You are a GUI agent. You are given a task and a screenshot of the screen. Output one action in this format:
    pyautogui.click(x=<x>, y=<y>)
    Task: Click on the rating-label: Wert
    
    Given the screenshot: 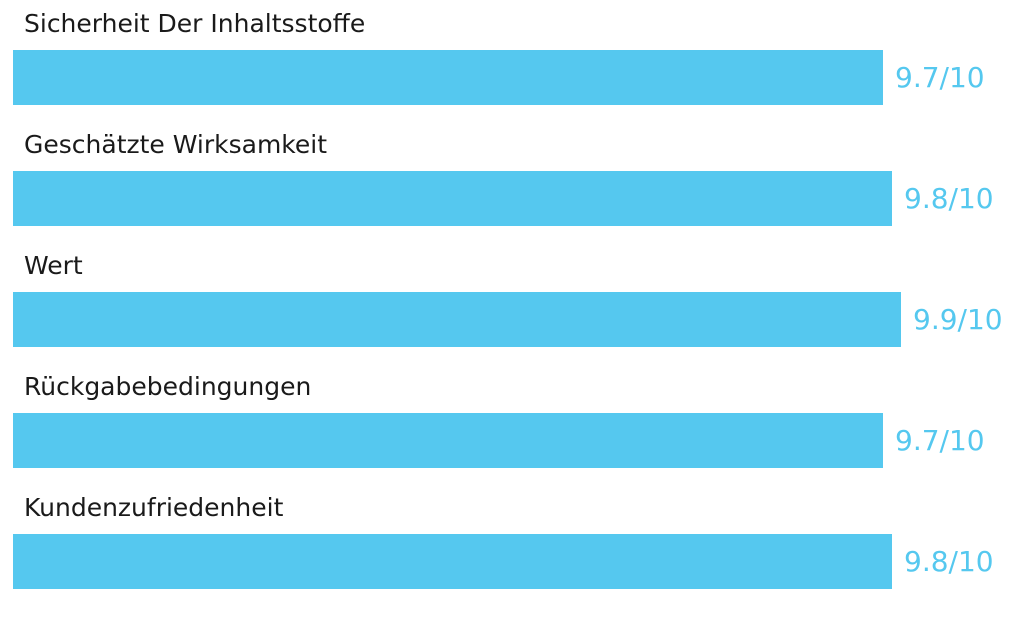 What is the action you would take?
    pyautogui.click(x=53, y=265)
    